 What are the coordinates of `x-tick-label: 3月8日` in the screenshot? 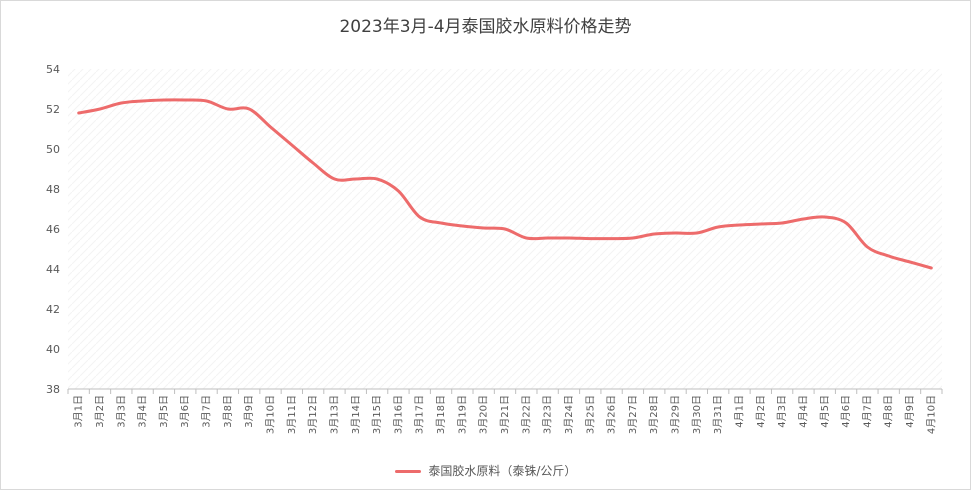 It's located at (228, 411).